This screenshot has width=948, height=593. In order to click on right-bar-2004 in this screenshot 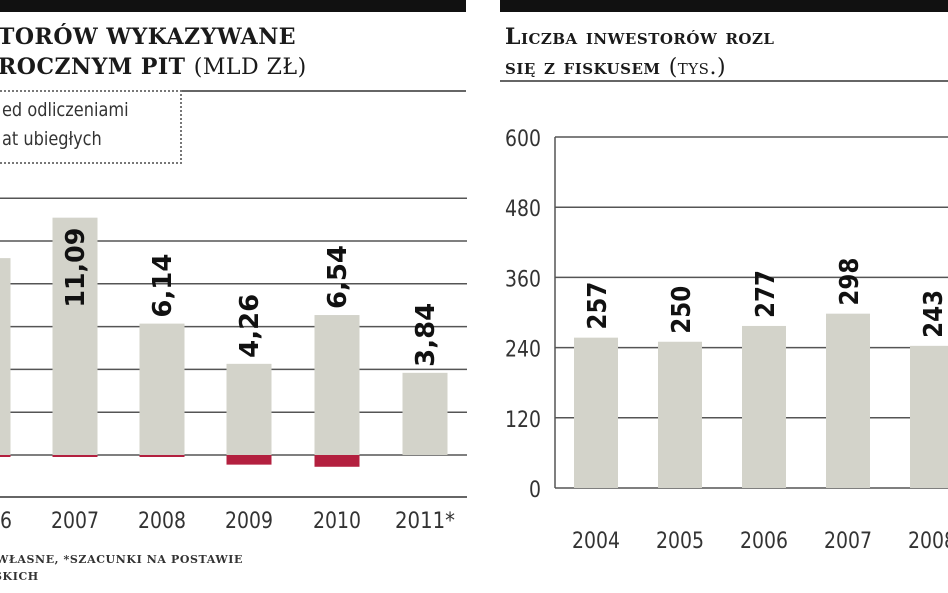, I will do `click(596, 412)`.